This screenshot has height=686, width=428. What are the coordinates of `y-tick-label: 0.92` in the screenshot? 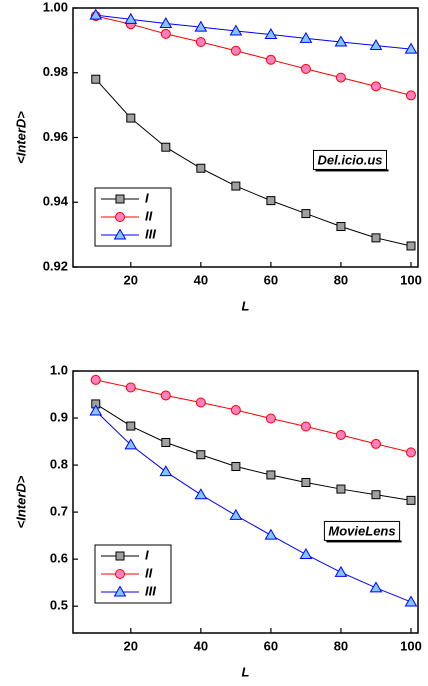 It's located at (55, 265).